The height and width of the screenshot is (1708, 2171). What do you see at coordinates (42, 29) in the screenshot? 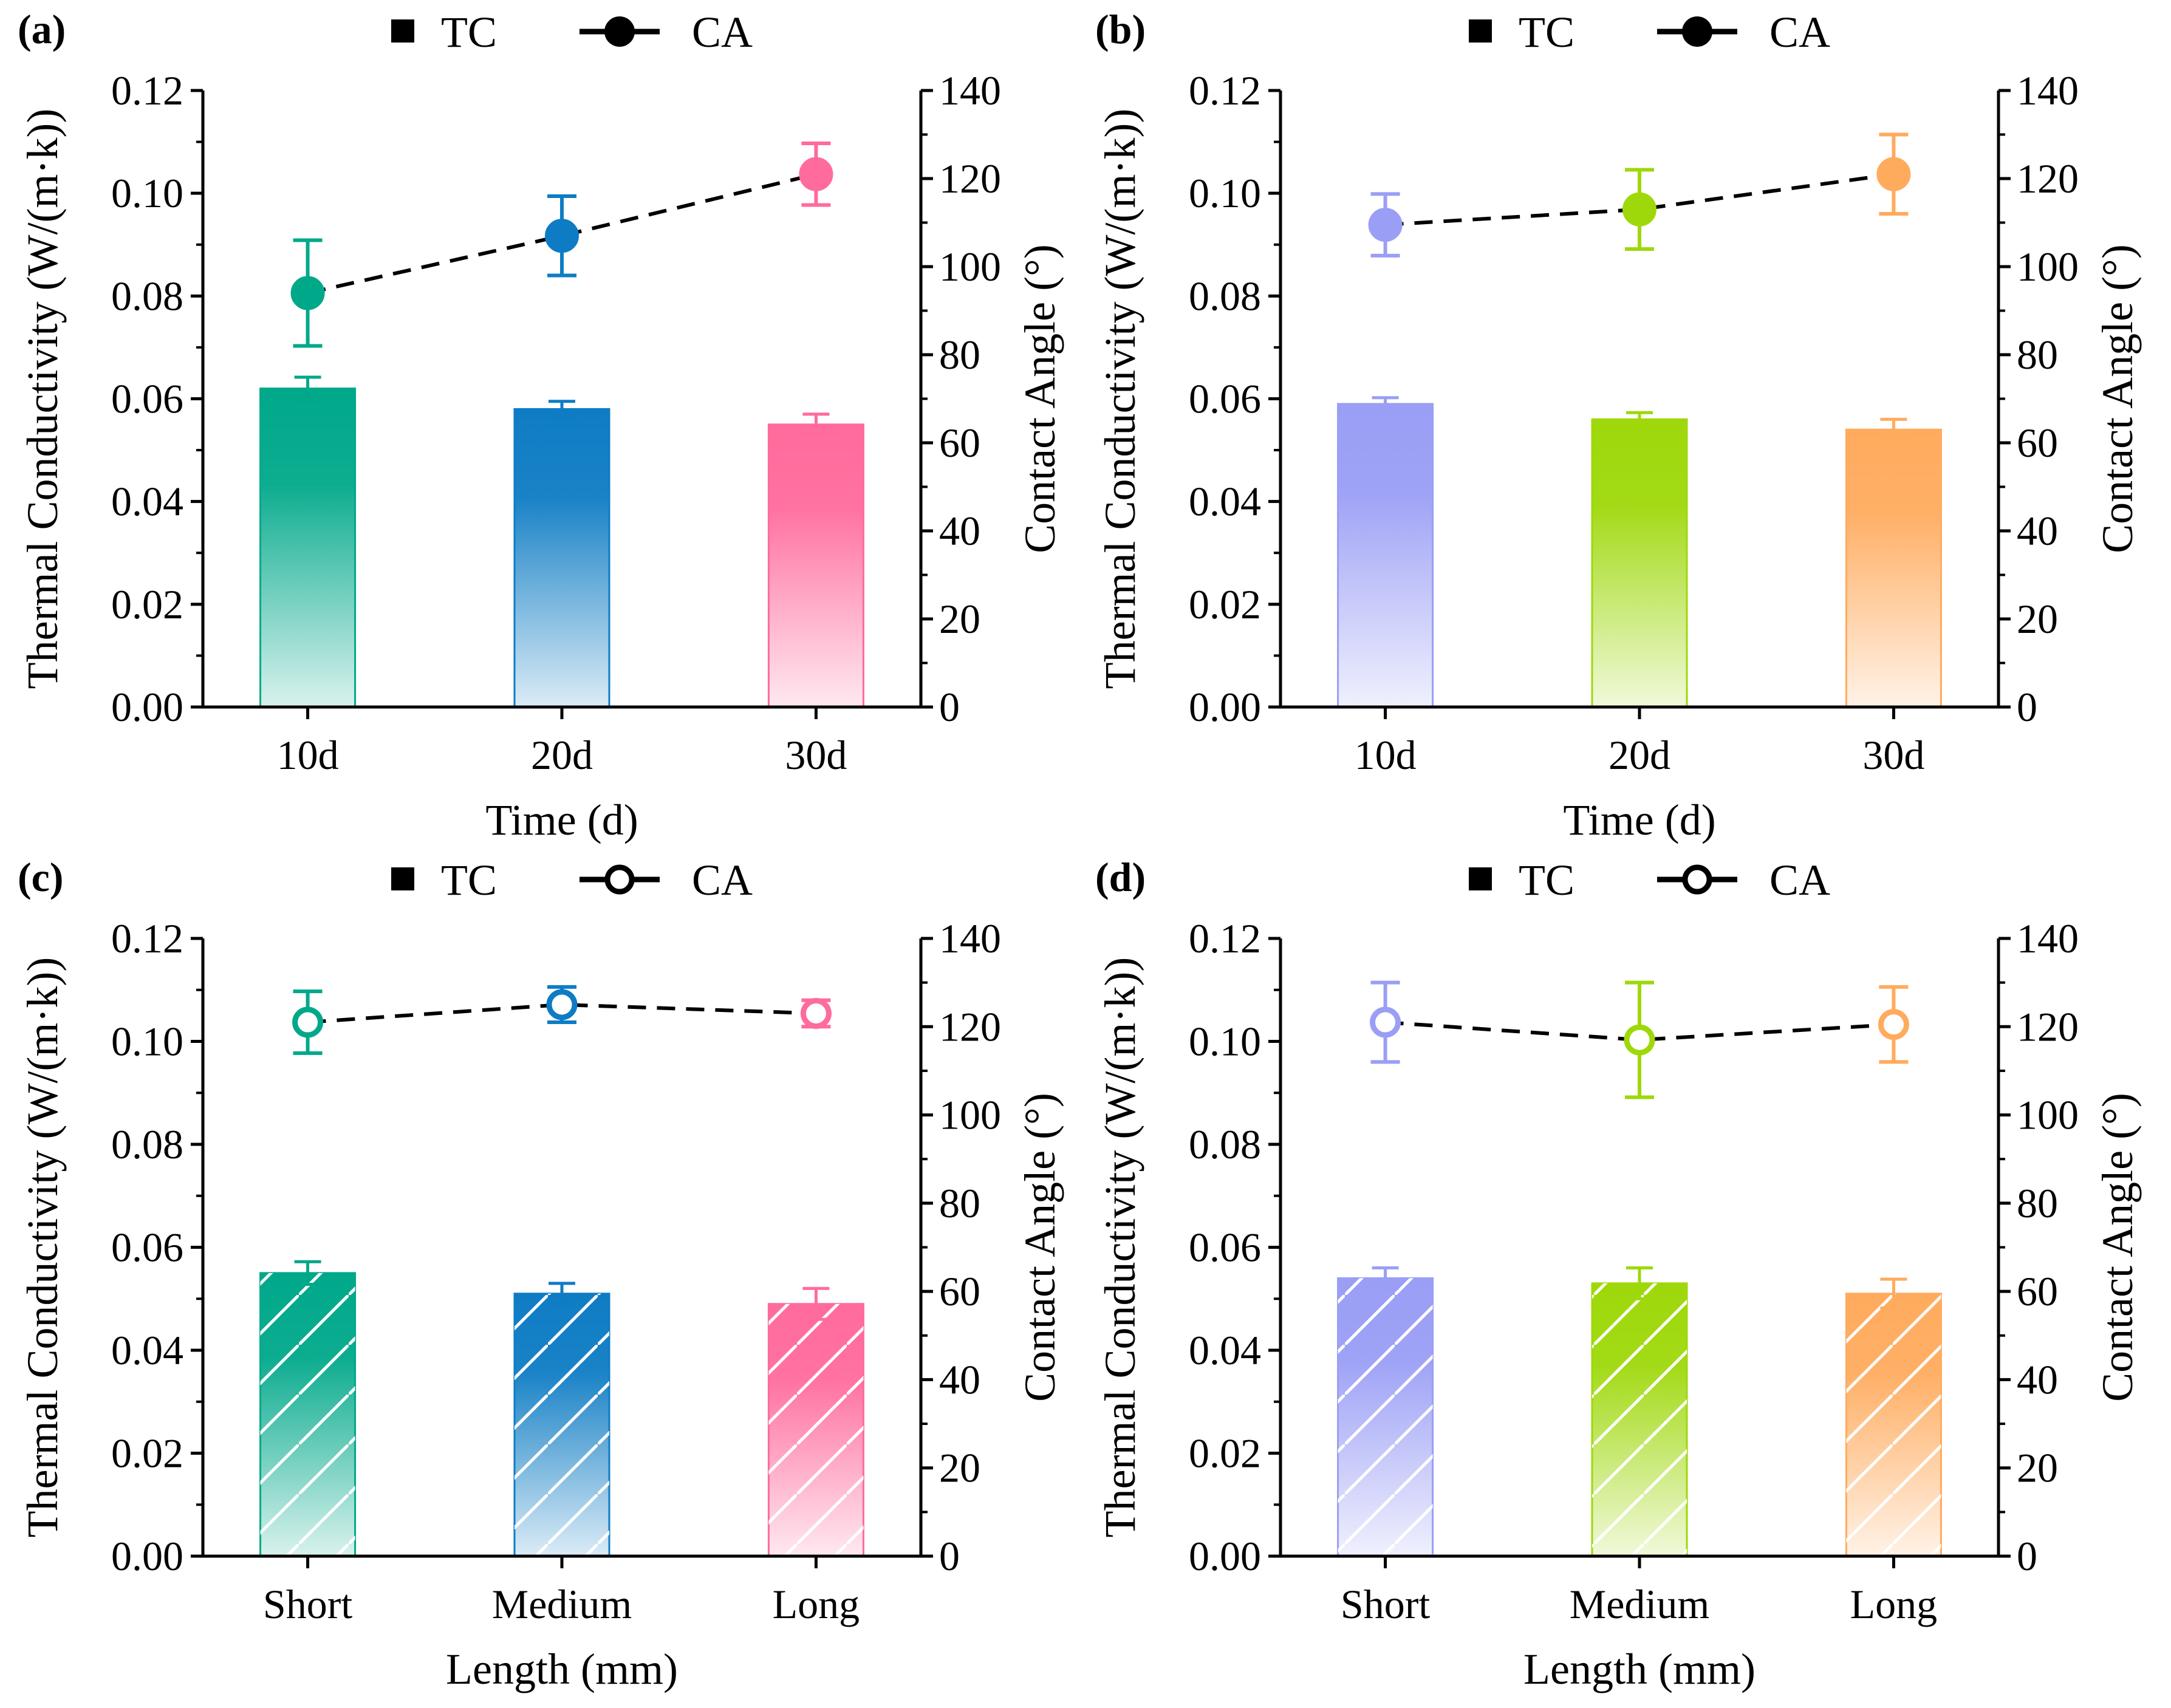
I see `panel-label: (a)` at bounding box center [42, 29].